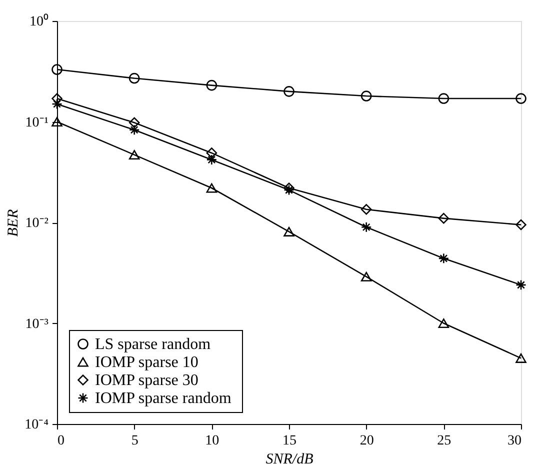 The width and height of the screenshot is (552, 465). Describe the element at coordinates (444, 441) in the screenshot. I see `x-tick-label: 25` at that location.